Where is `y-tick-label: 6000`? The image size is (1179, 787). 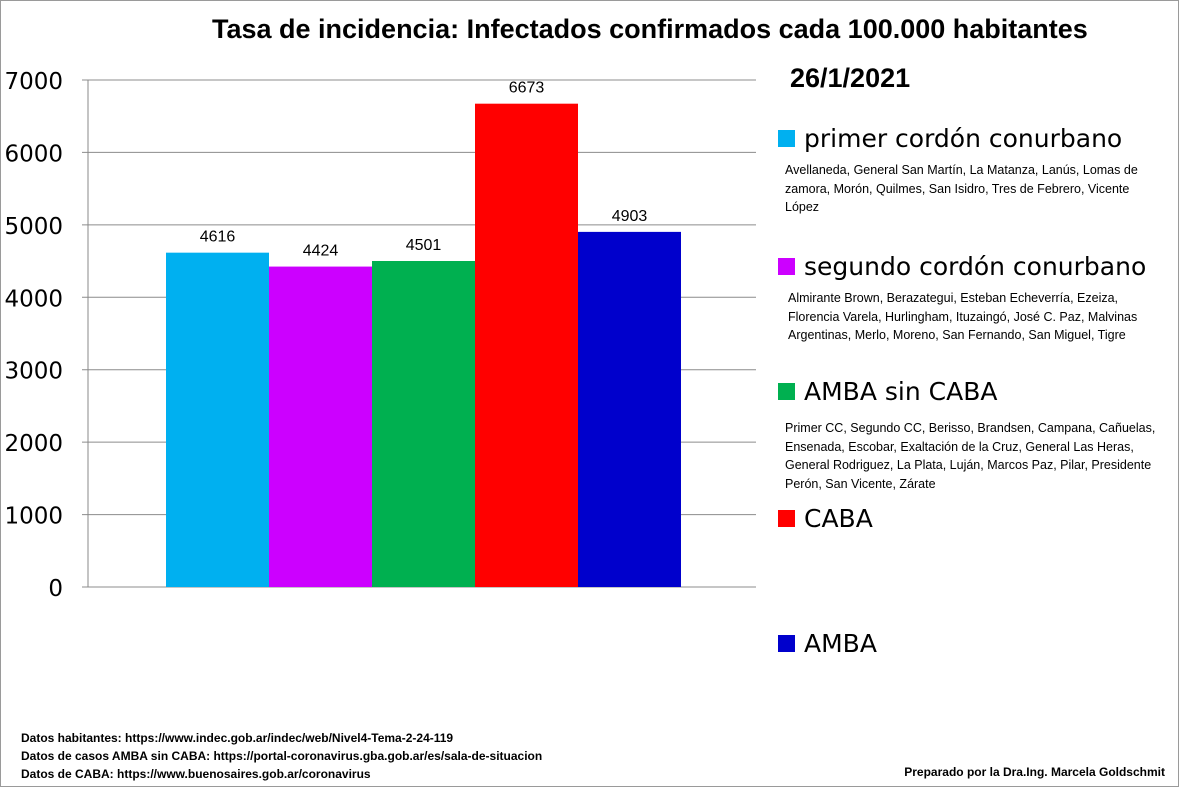 y-tick-label: 6000 is located at coordinates (33, 154).